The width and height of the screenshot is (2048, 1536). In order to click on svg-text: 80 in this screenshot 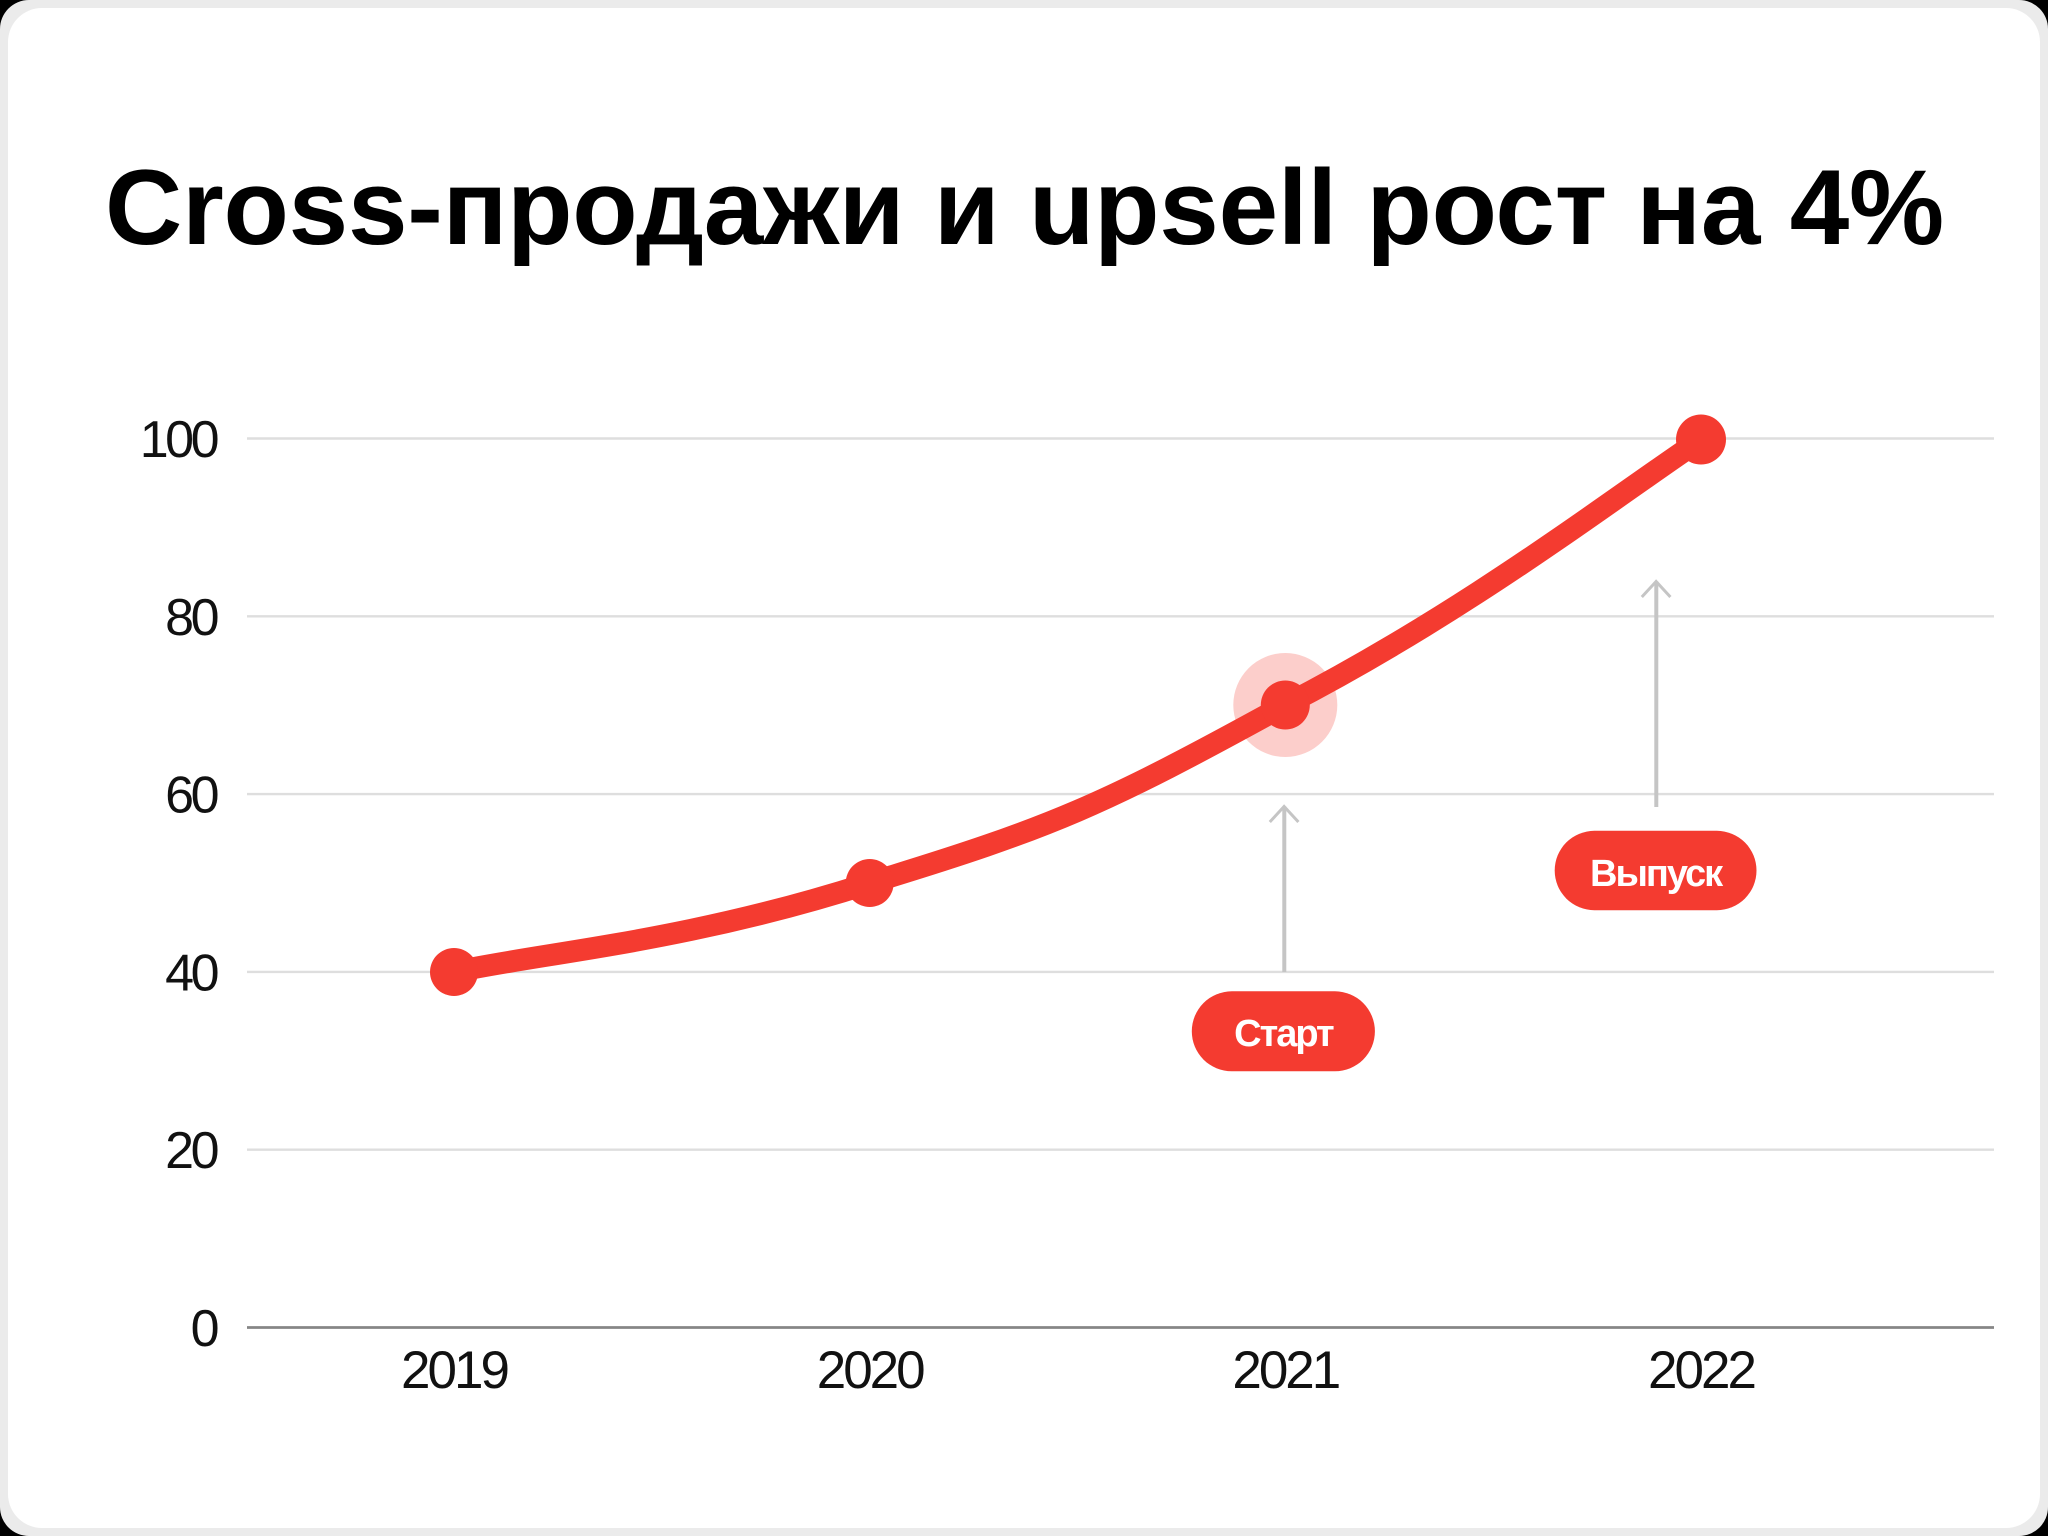, I will do `click(191, 618)`.